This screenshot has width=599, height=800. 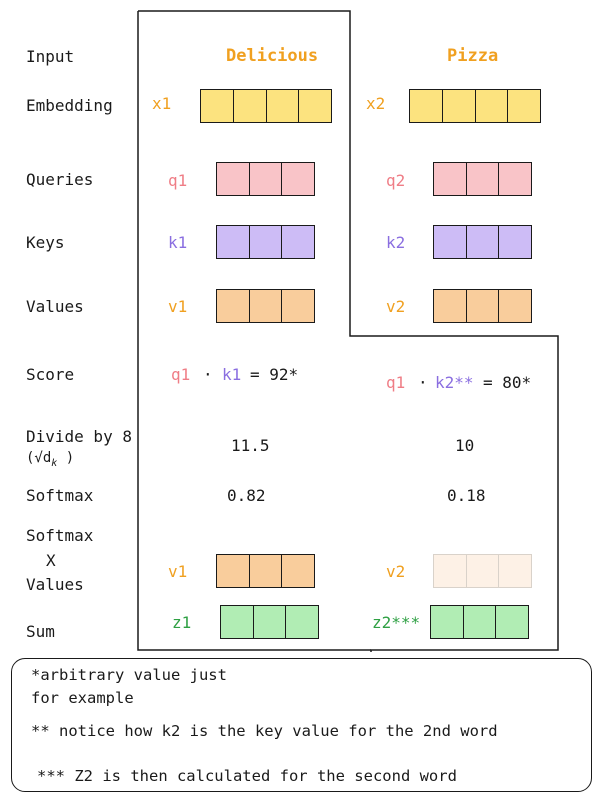 I want to click on row-label-sum: Sum, so click(x=40, y=631).